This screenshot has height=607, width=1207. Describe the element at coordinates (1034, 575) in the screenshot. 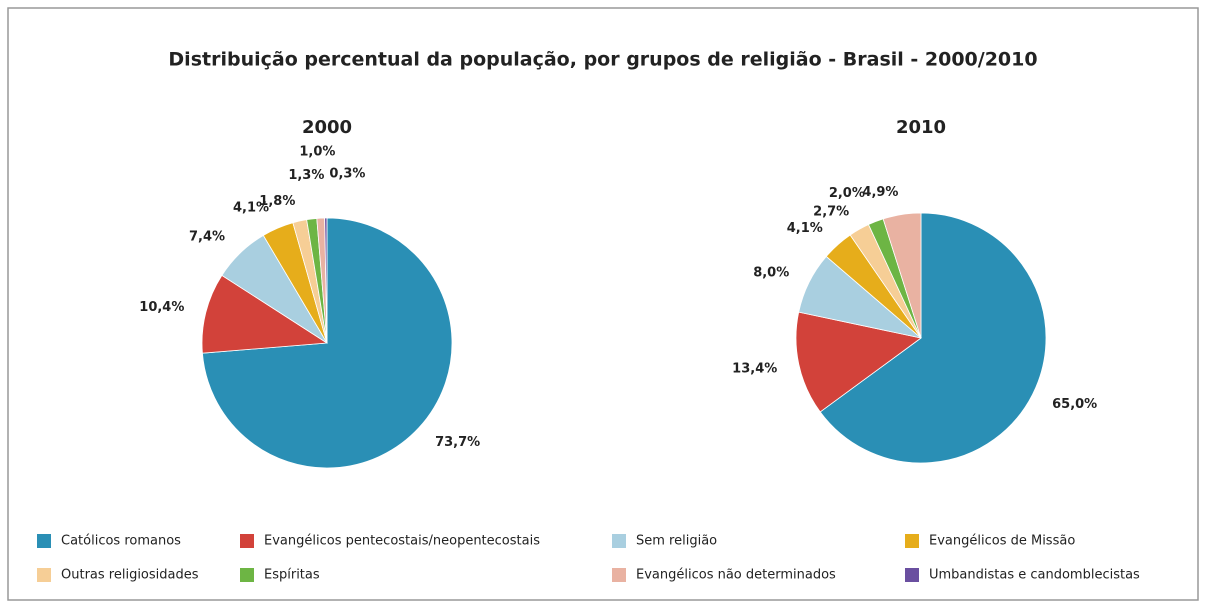

I see `legend-label: Umbandistas e candomblecistas` at that location.